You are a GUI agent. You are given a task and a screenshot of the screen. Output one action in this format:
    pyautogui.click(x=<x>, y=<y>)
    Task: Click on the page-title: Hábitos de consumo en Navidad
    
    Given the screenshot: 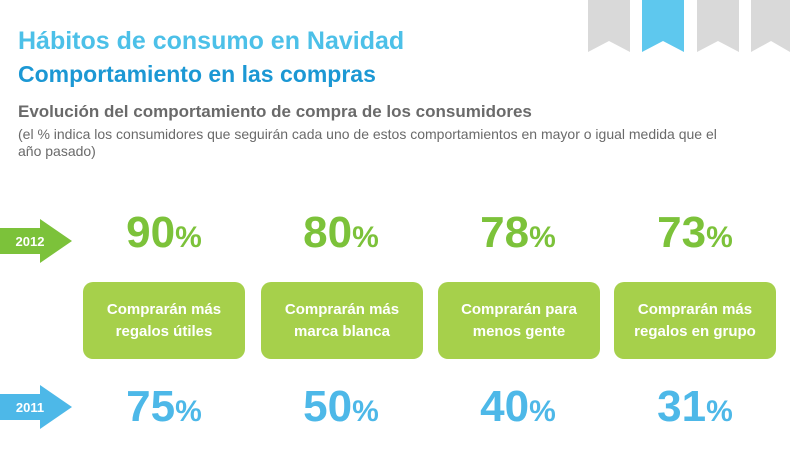 What is the action you would take?
    pyautogui.click(x=211, y=41)
    